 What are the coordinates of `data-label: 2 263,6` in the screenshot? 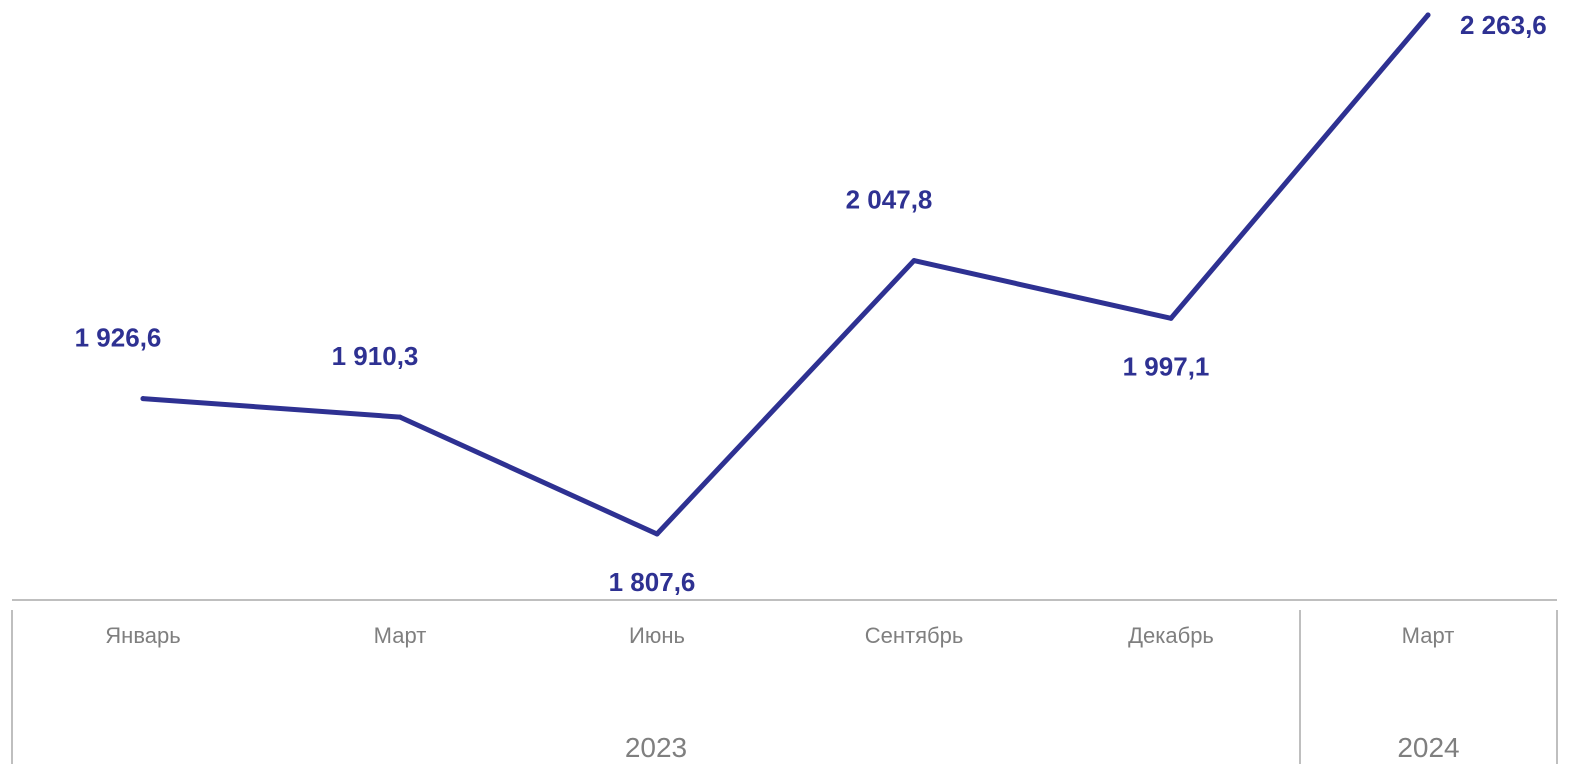 It's located at (1503, 25).